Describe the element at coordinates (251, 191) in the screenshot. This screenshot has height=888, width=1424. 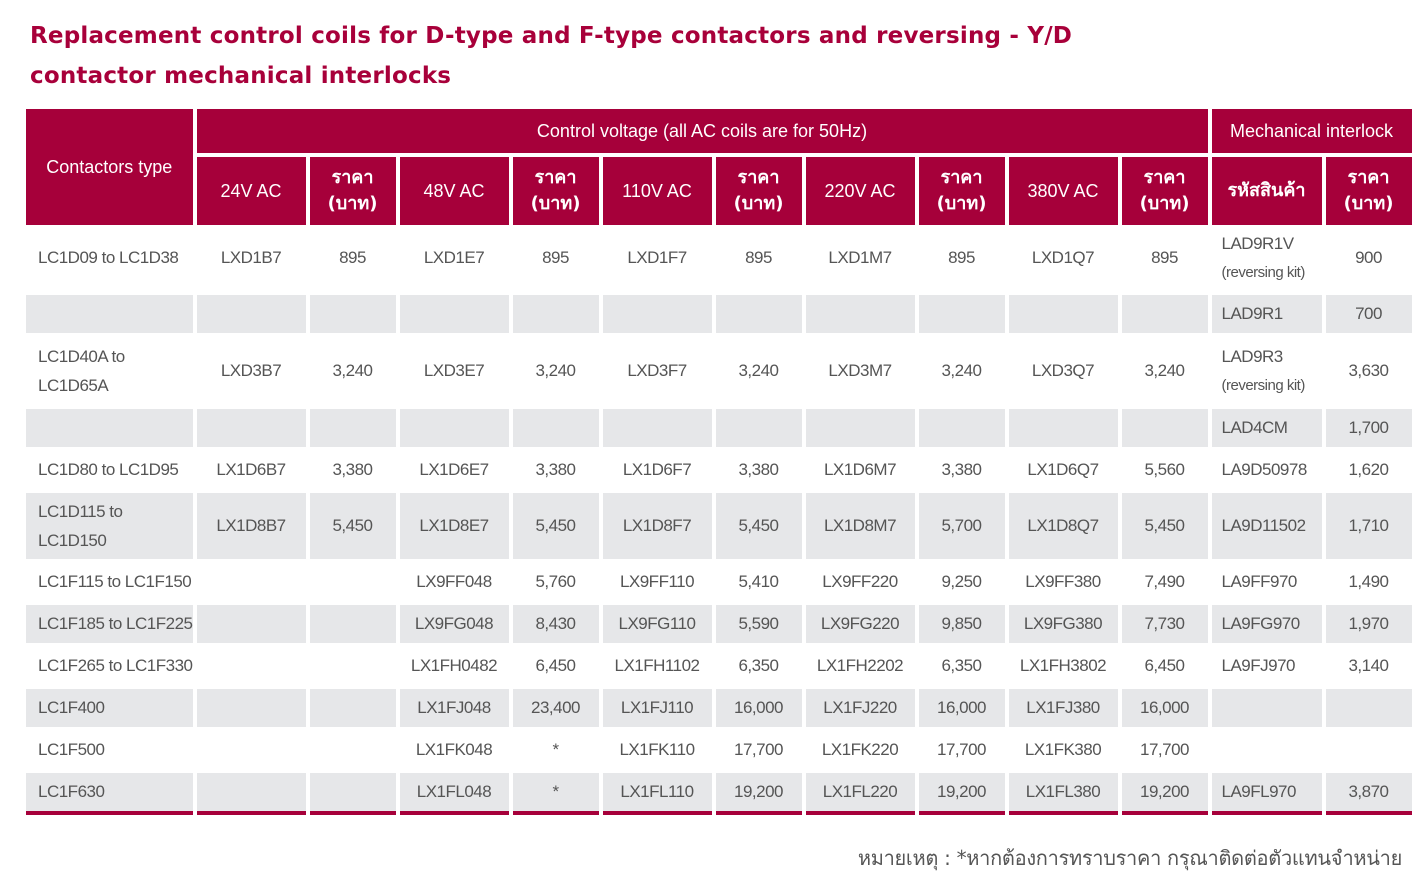
I see `header-voltage: 24V AC` at that location.